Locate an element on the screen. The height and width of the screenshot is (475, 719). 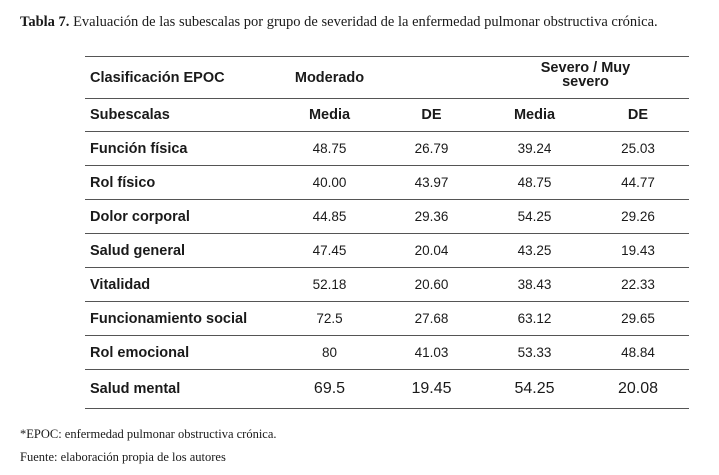
cell-value: 69.5 is located at coordinates (329, 388).